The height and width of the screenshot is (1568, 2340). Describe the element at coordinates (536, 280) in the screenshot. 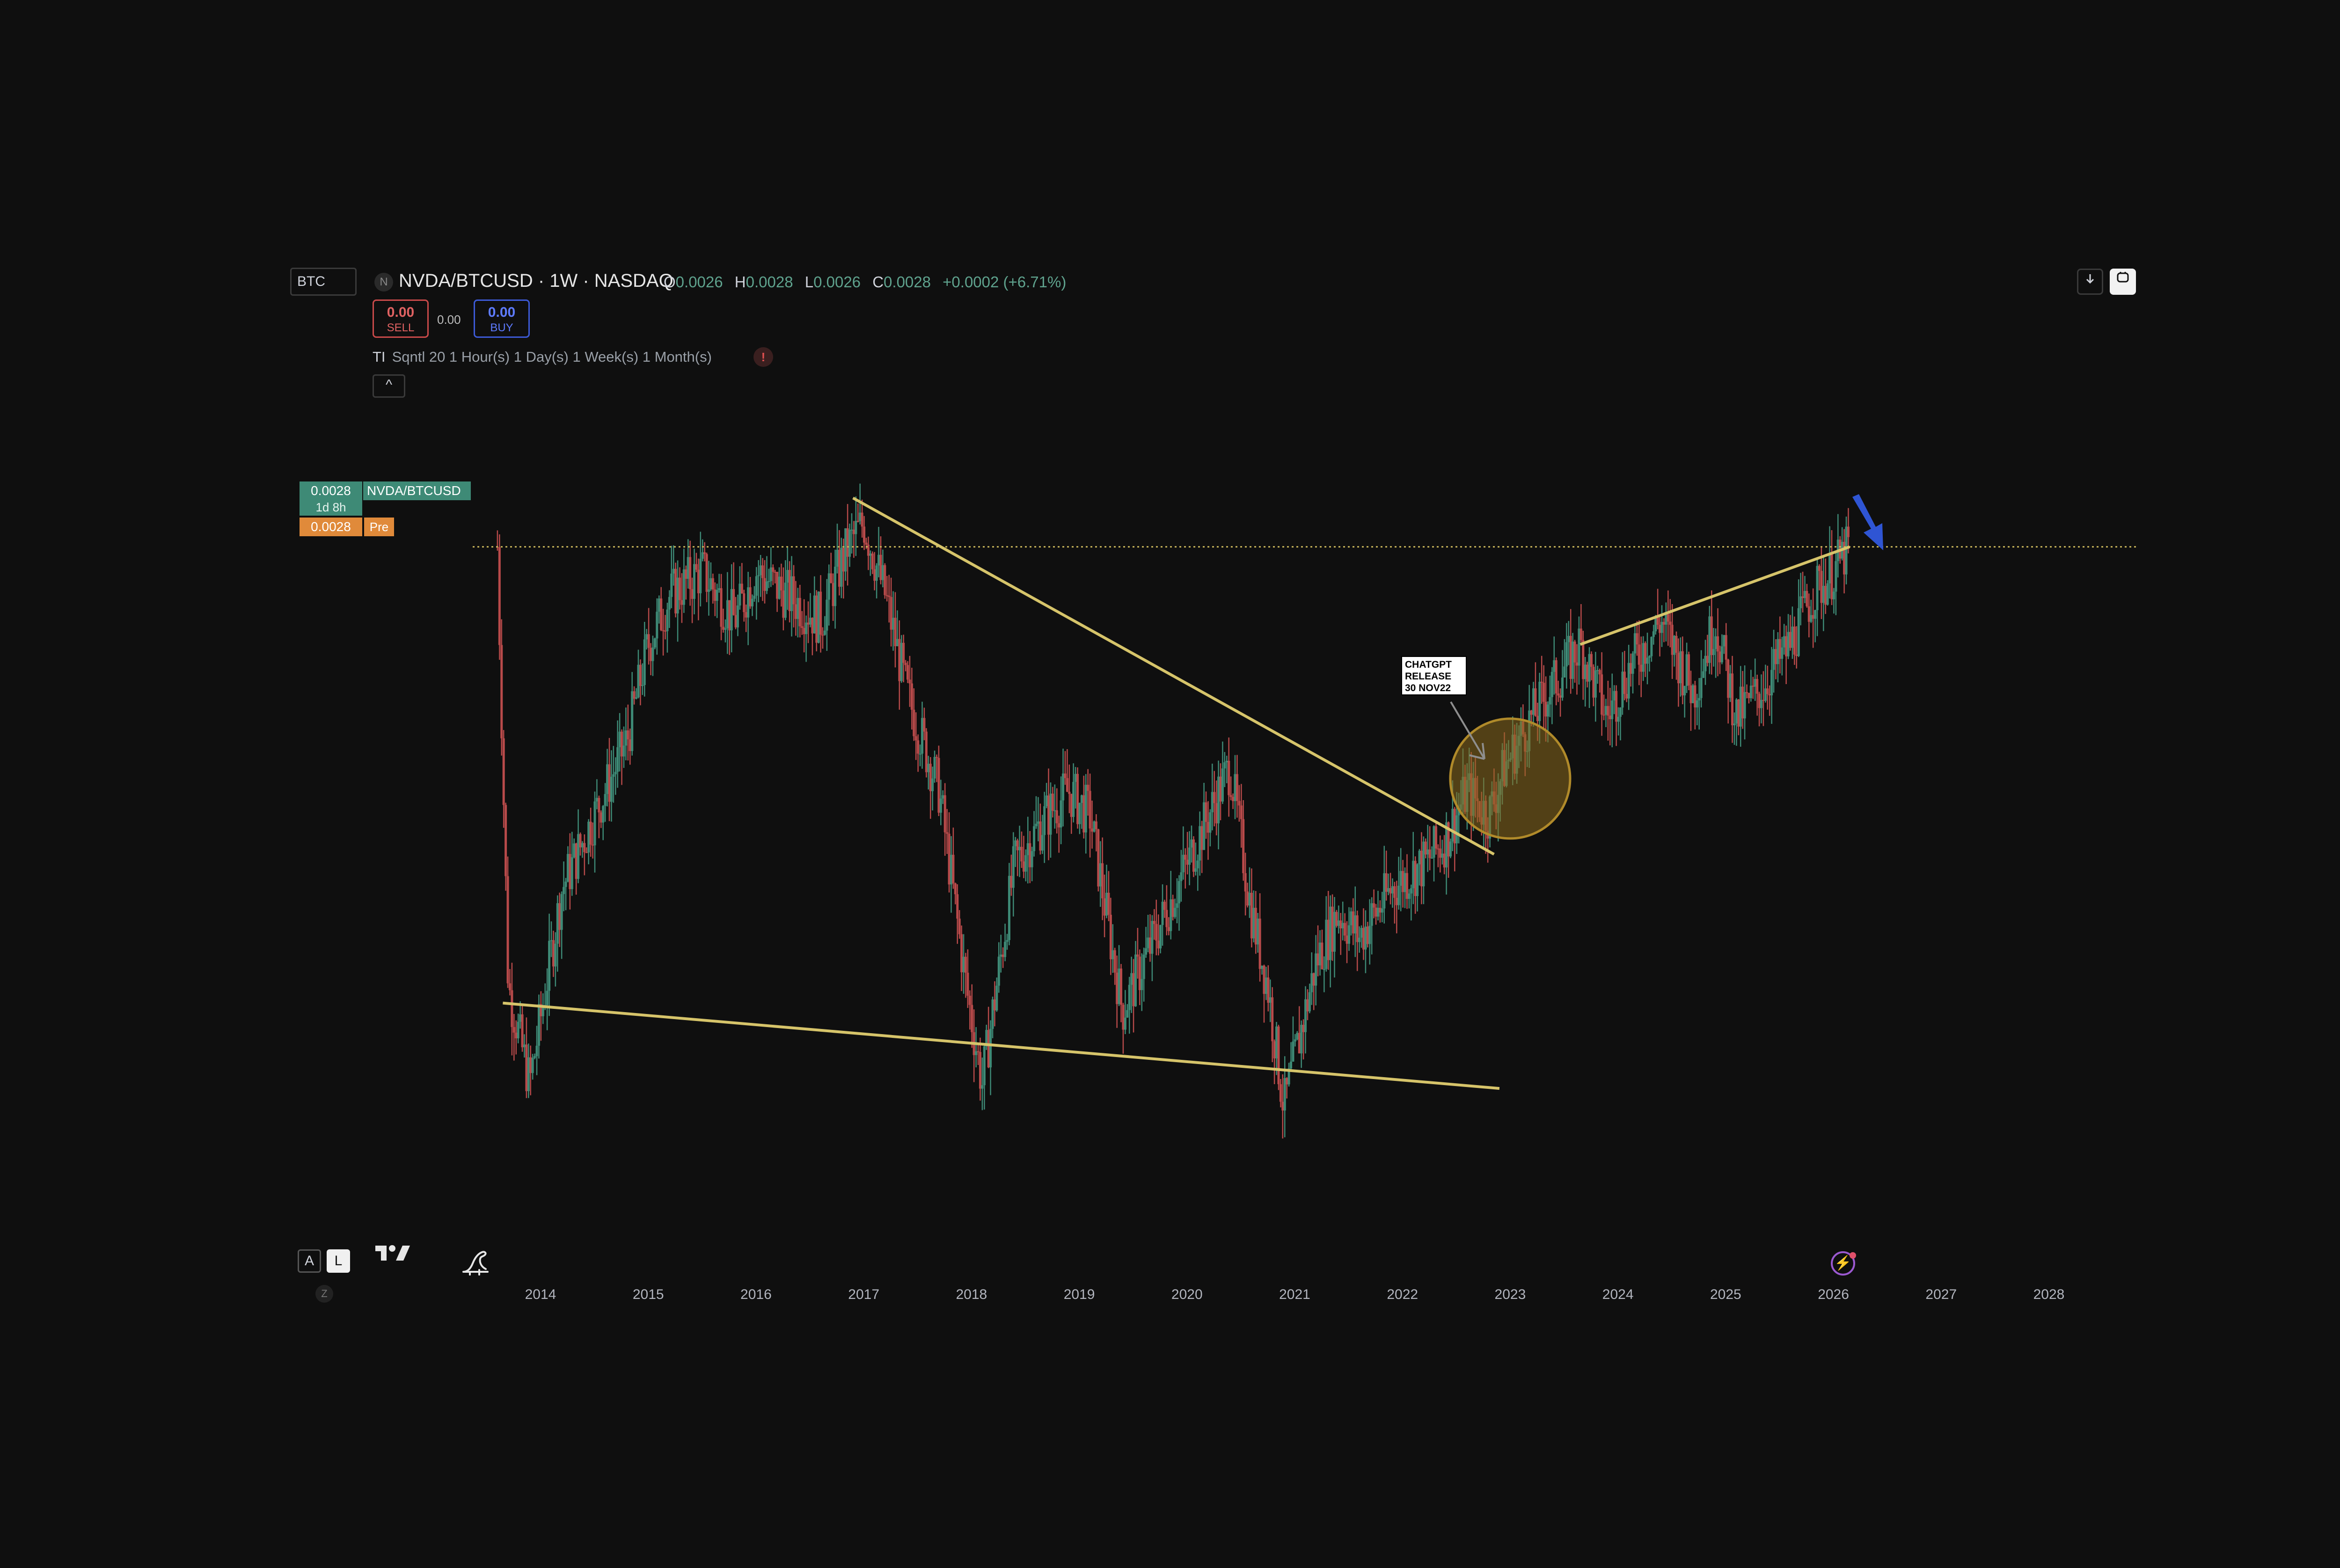

I see `chart-title: NVDA/BTCUSD · 1W · NASDAQ` at that location.